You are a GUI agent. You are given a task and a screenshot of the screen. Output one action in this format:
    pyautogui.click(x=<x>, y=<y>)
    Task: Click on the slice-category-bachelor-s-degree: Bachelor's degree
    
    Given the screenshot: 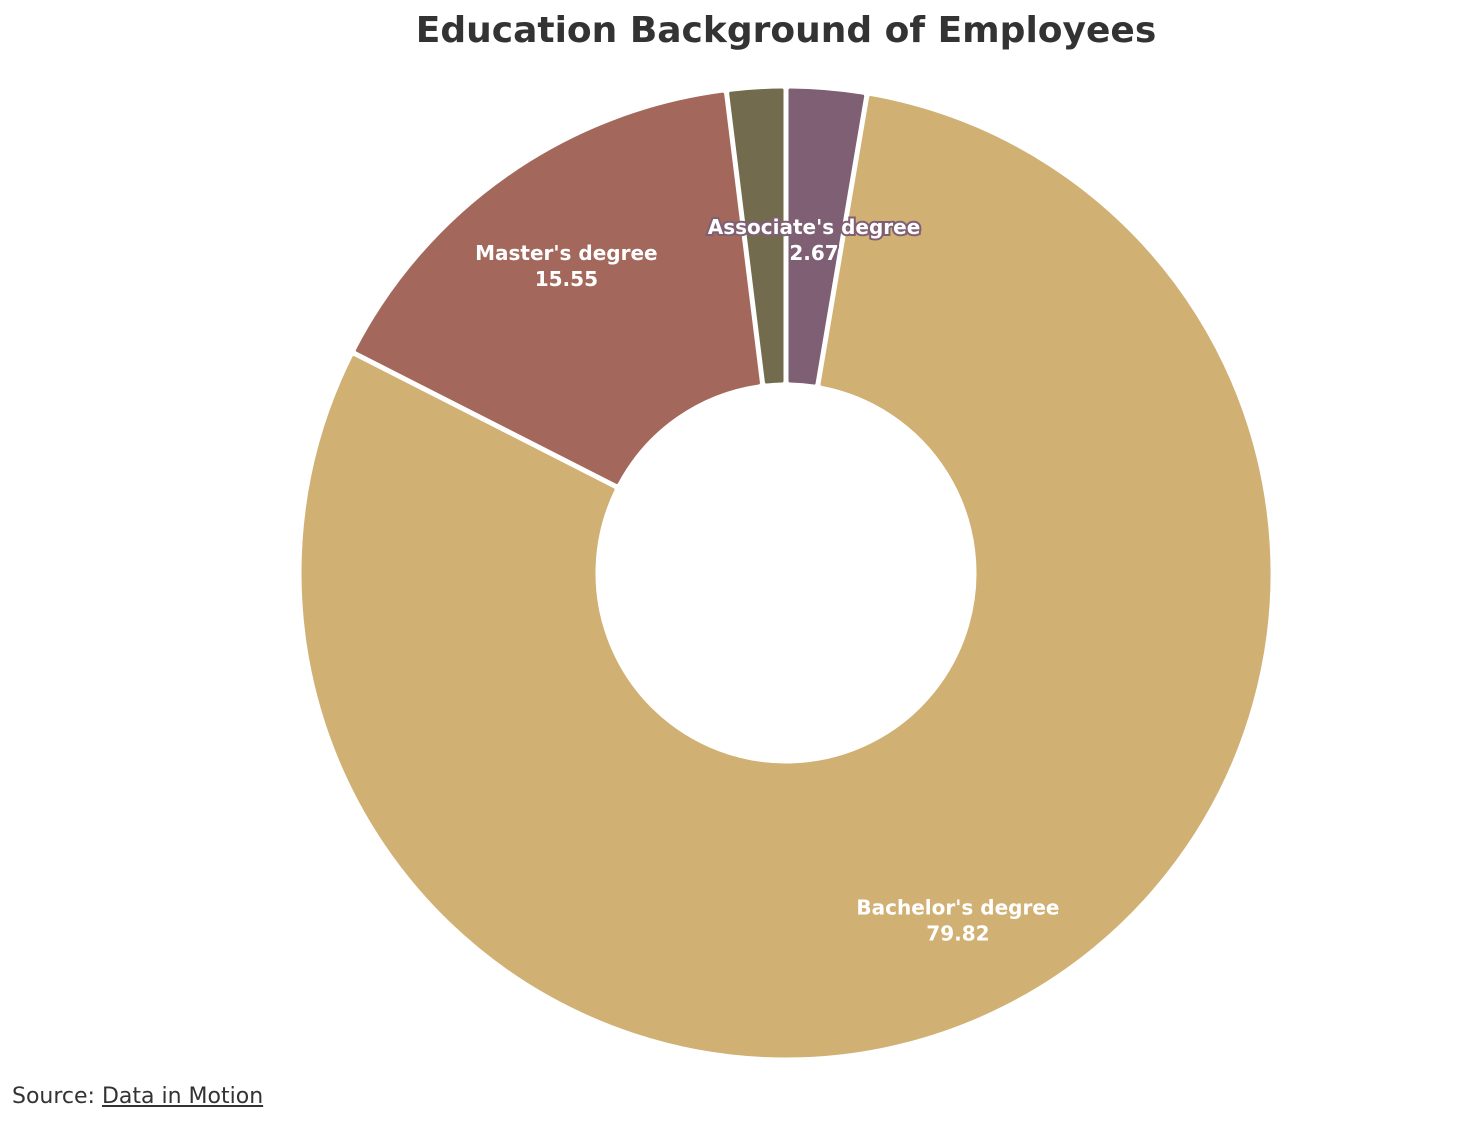 What is the action you would take?
    pyautogui.click(x=957, y=908)
    